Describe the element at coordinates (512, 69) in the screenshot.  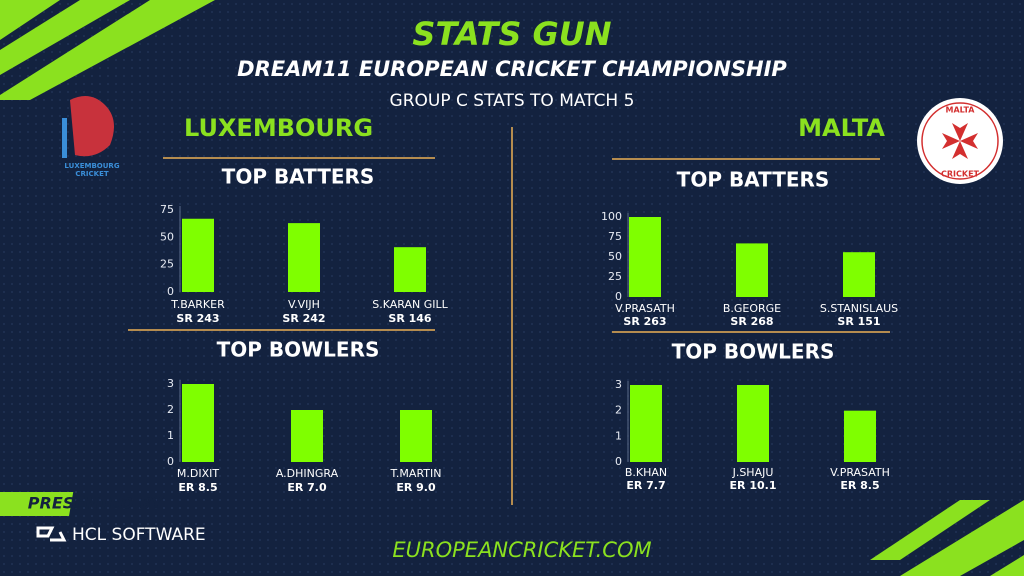
I see `event-title: DREAM11 EUROPEAN CRICKET CHAMPIONSHIP` at that location.